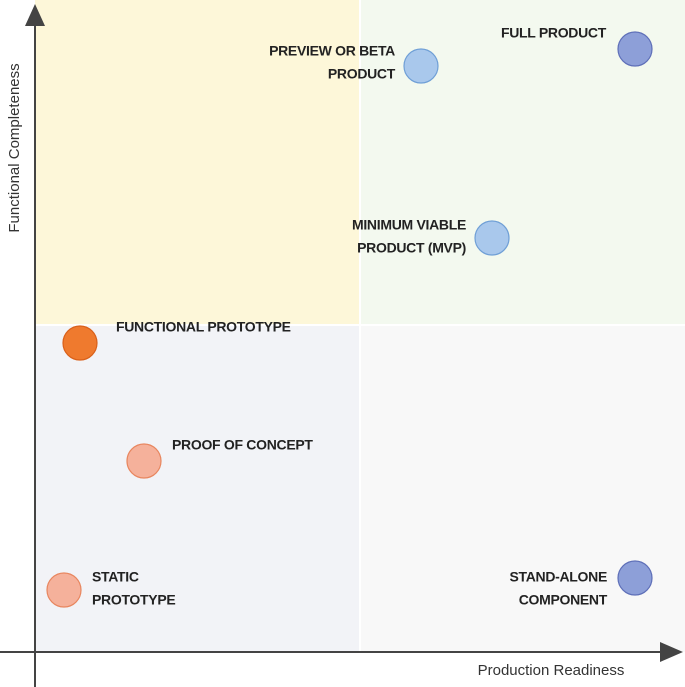 The height and width of the screenshot is (687, 685). What do you see at coordinates (14, 147) in the screenshot?
I see `y-axis-label: Functional Completeness` at bounding box center [14, 147].